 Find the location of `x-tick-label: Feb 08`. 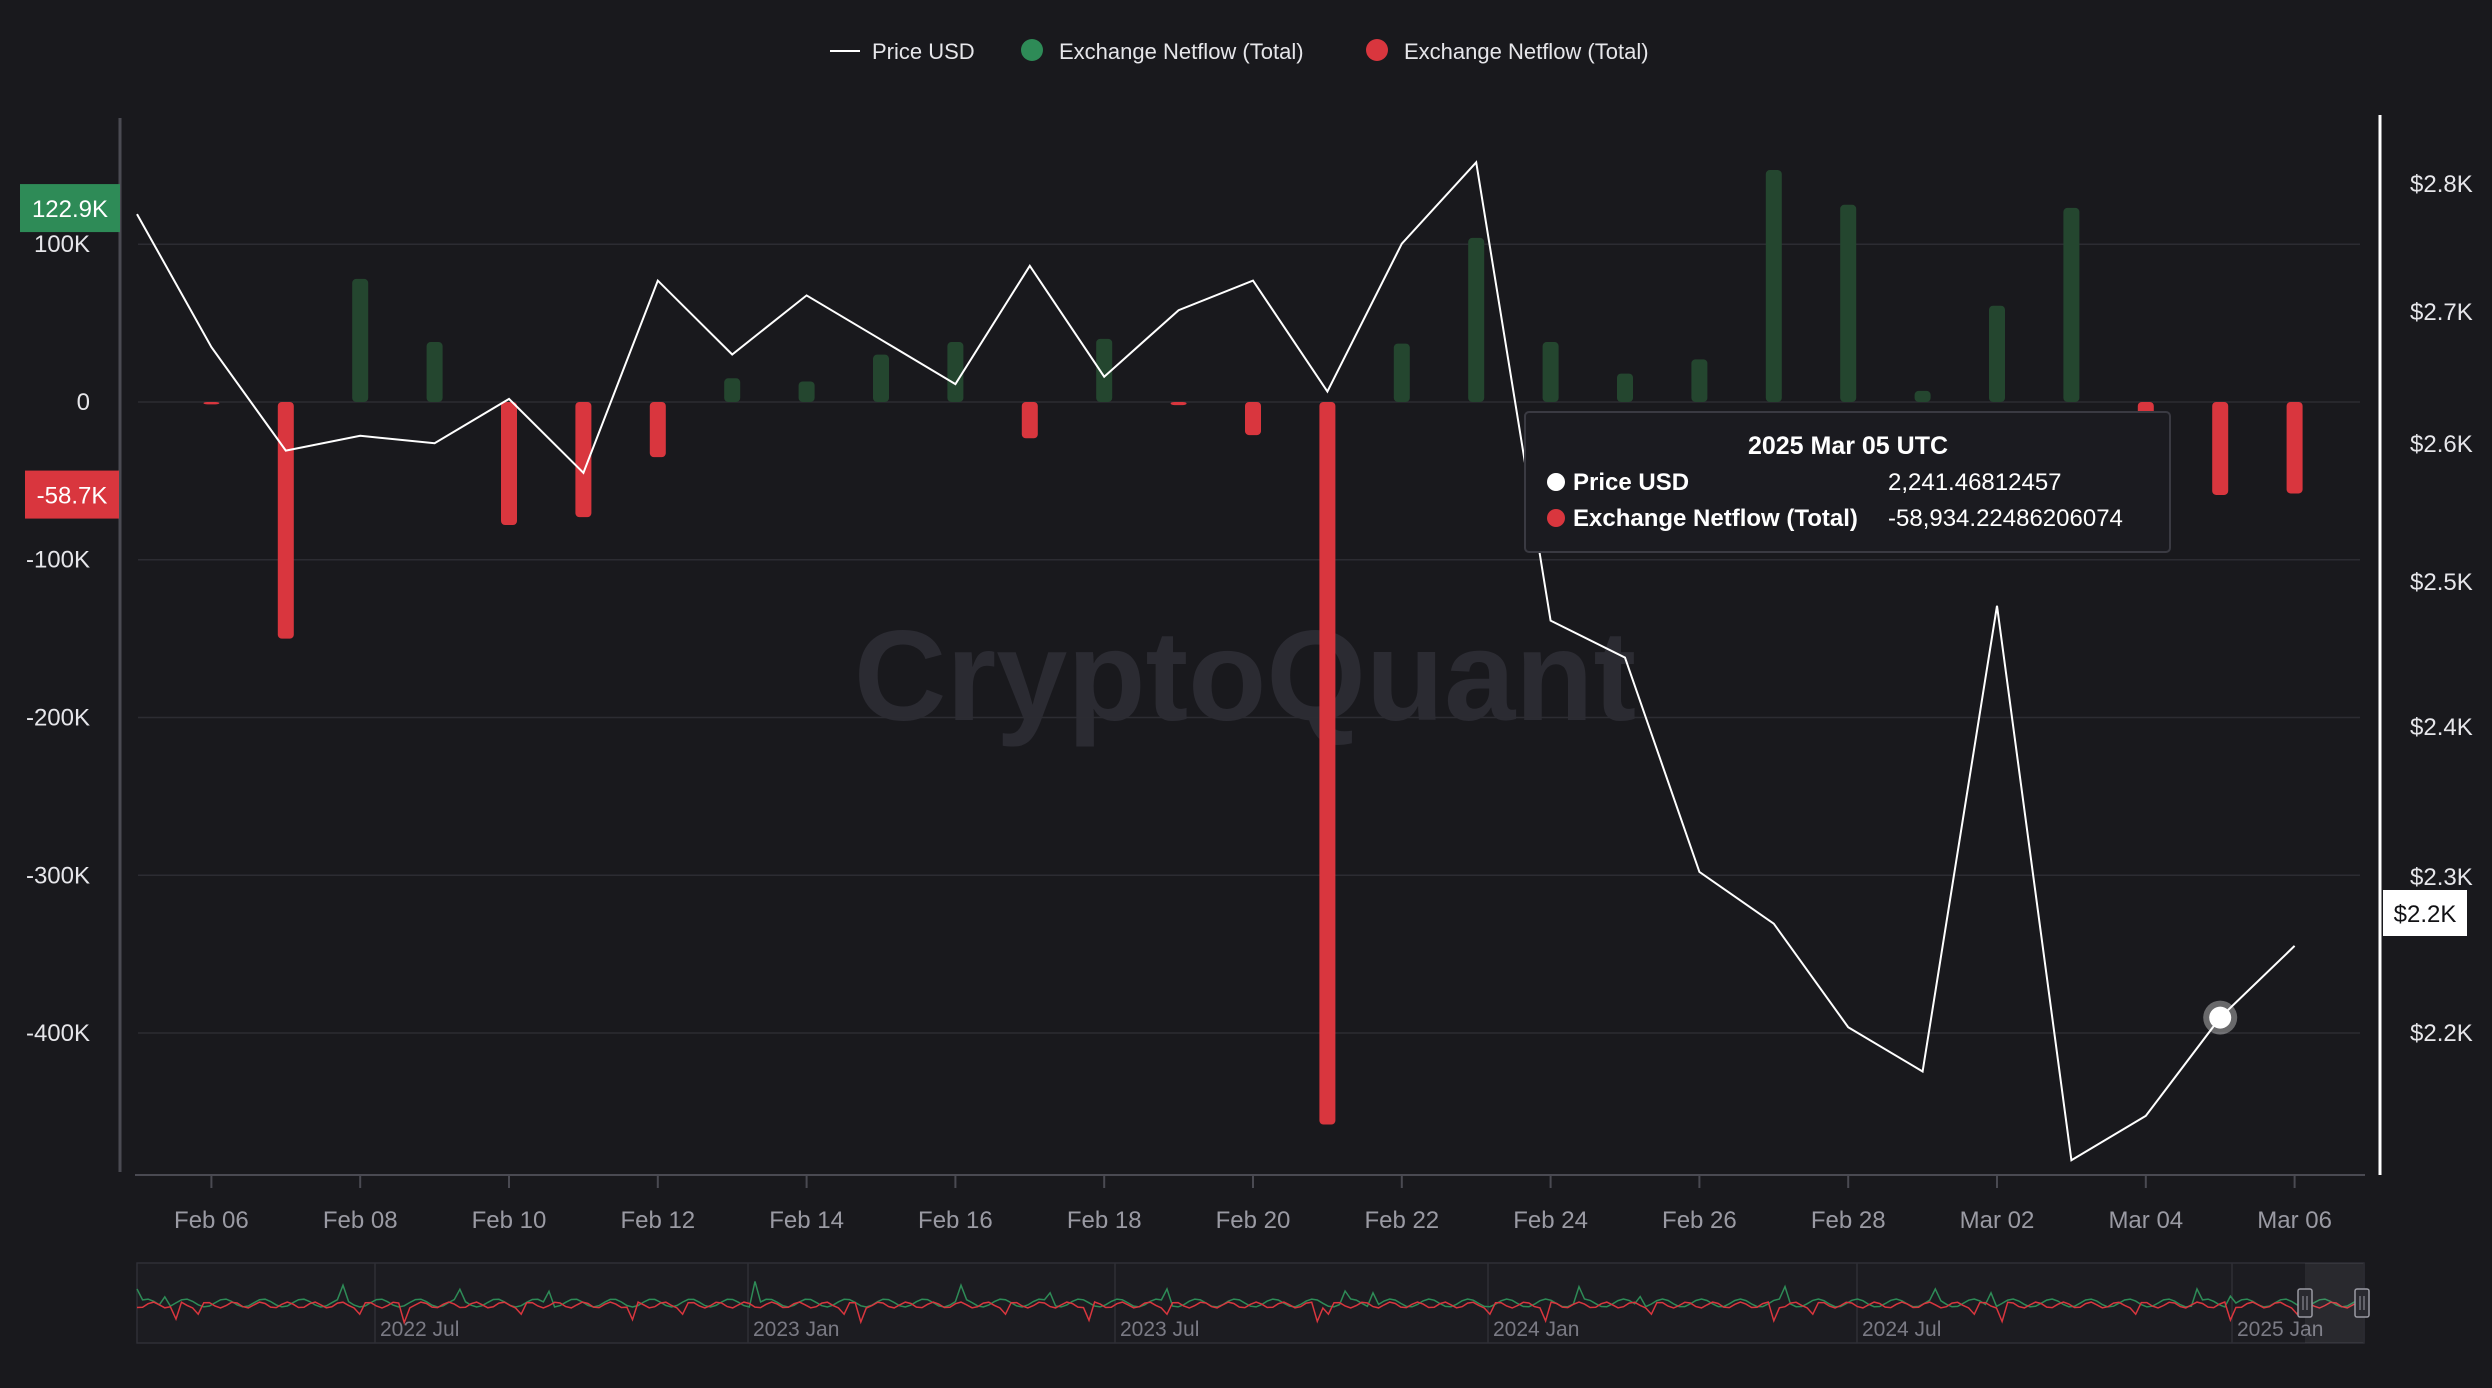

x-tick-label: Feb 08 is located at coordinates (360, 1220).